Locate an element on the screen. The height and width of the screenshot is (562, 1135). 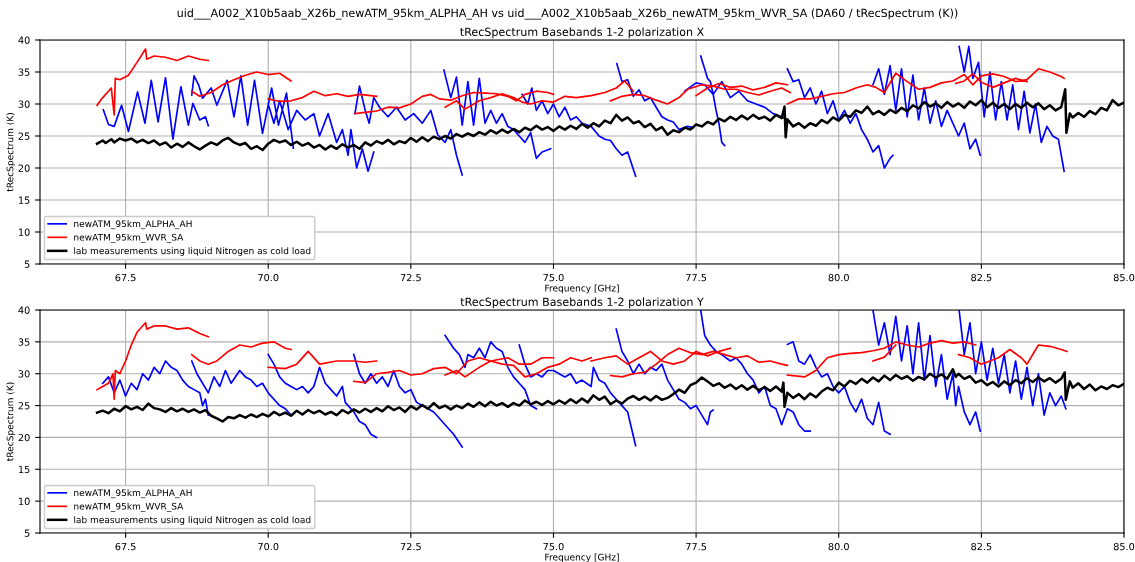
chart-title: tRecSpectrum Basebands 1-2 polarization Y is located at coordinates (582, 303).